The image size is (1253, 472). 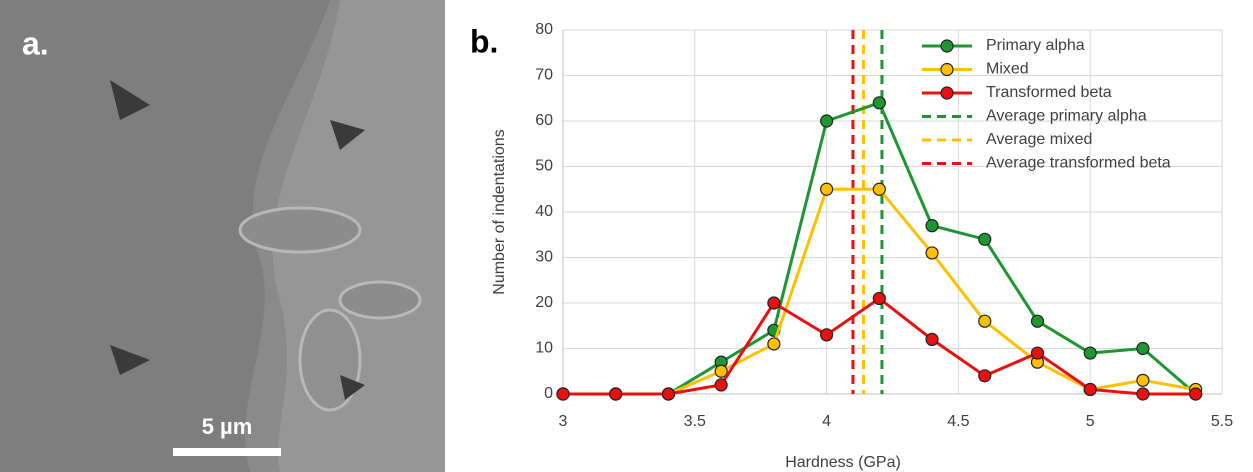 What do you see at coordinates (879, 346) in the screenshot?
I see `series-line` at bounding box center [879, 346].